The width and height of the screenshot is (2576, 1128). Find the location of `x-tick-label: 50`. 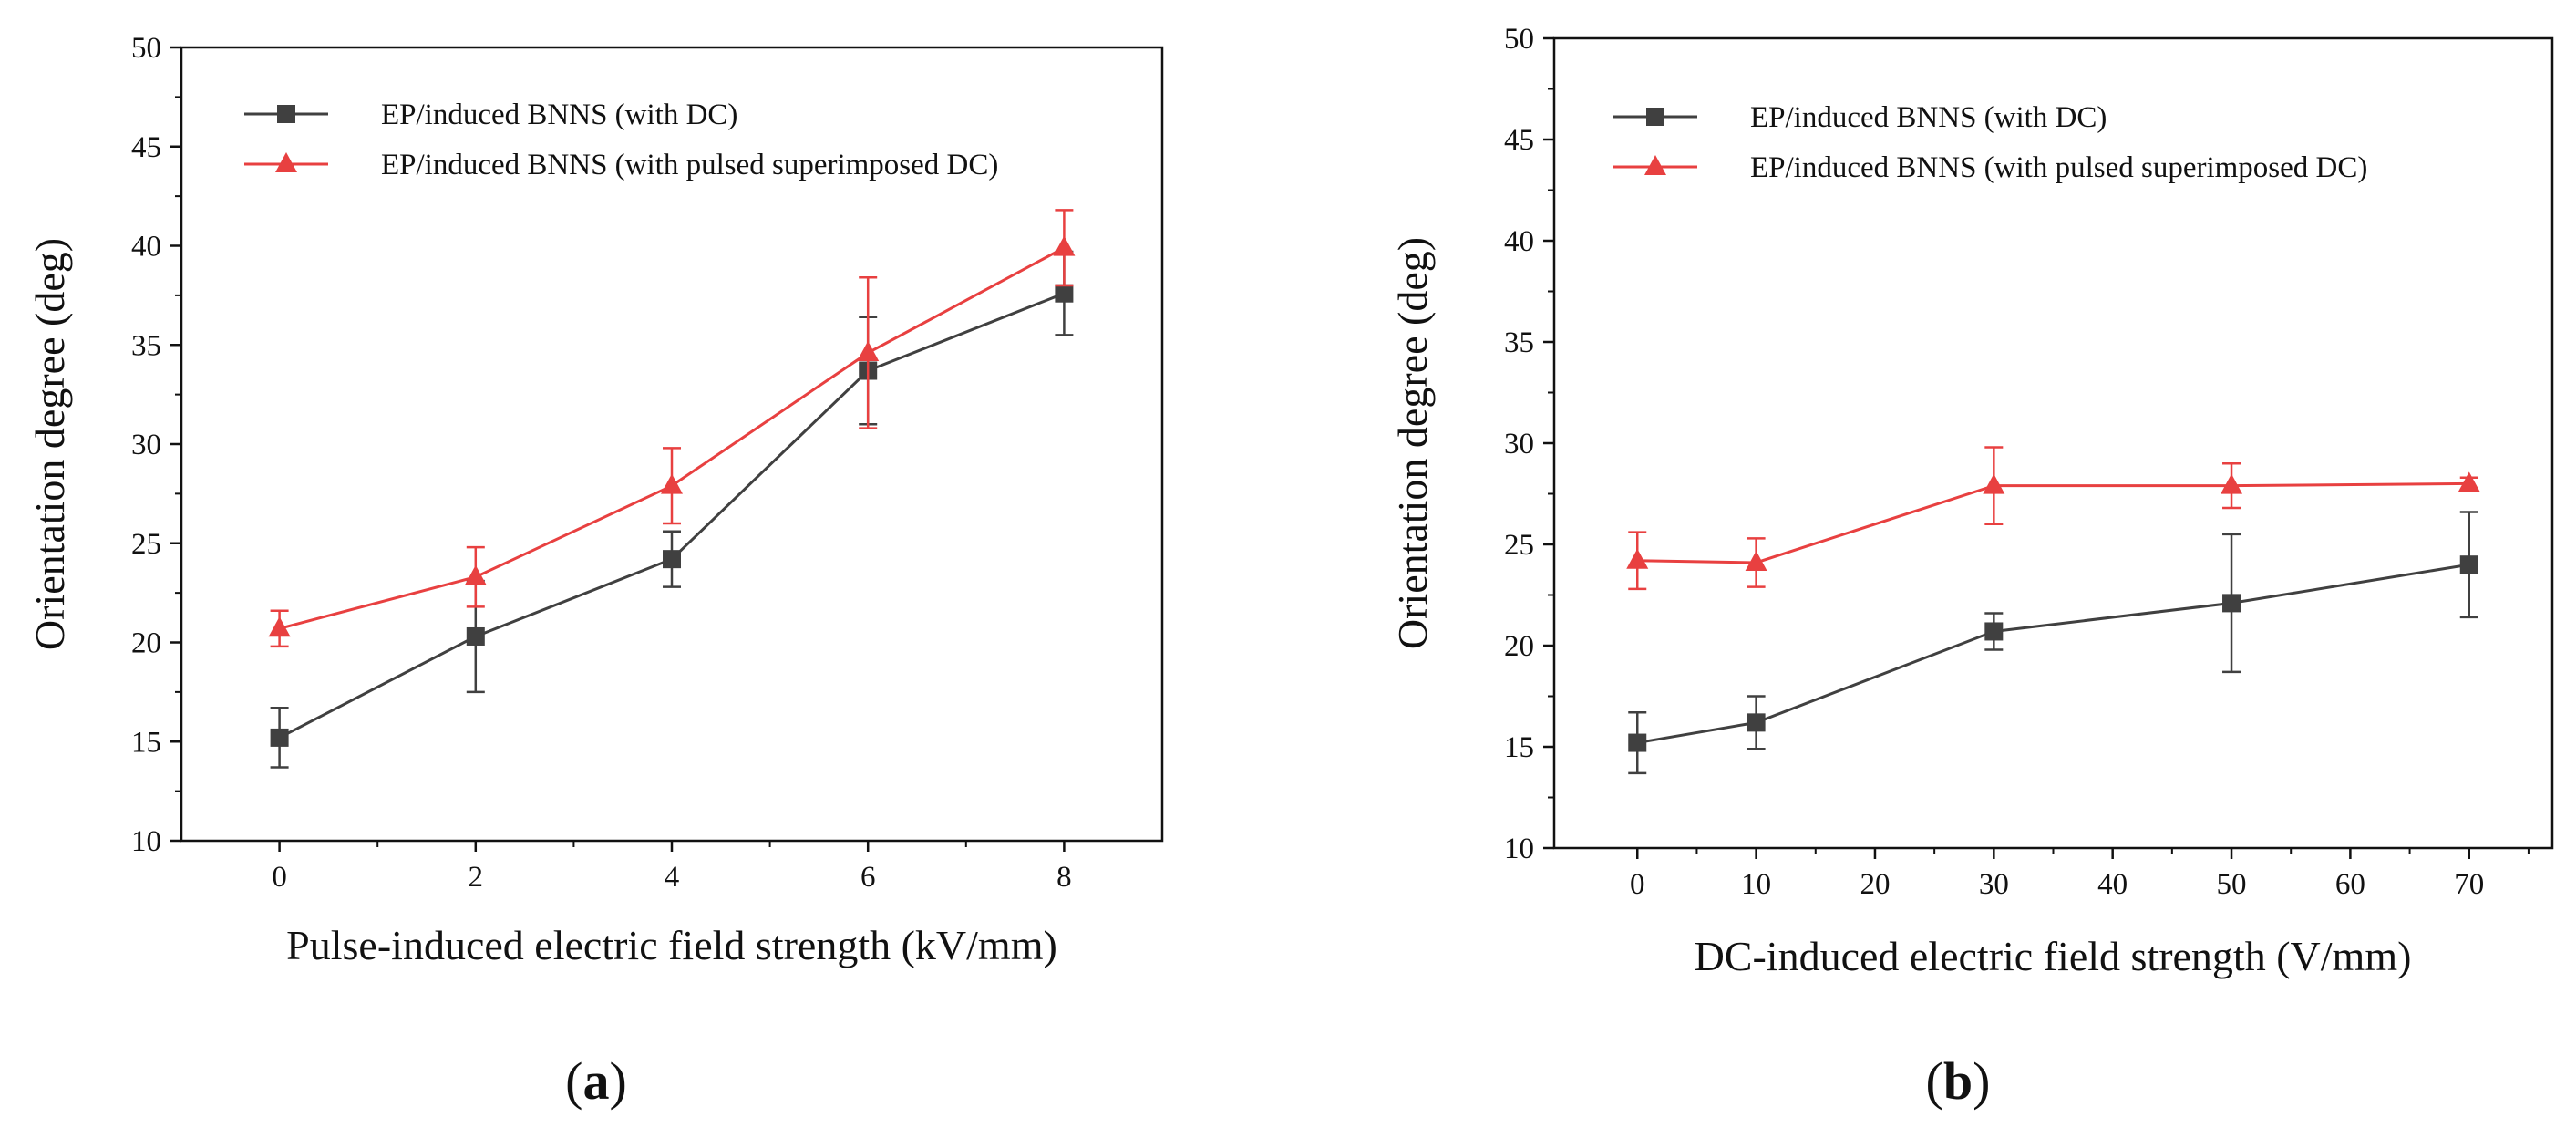

x-tick-label: 50 is located at coordinates (2232, 884).